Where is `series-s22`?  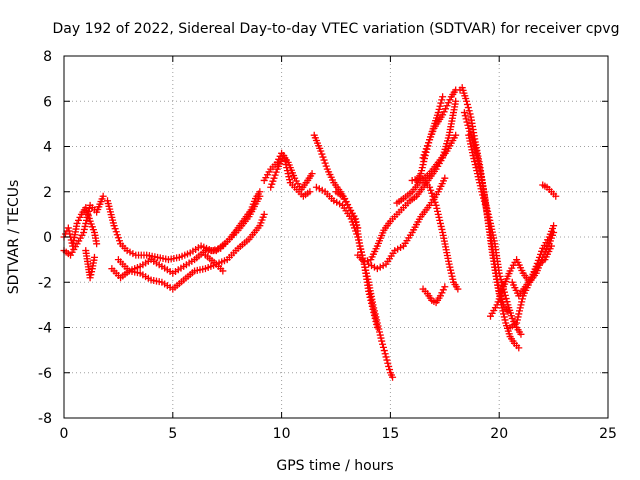 series-s22 is located at coordinates (488, 223).